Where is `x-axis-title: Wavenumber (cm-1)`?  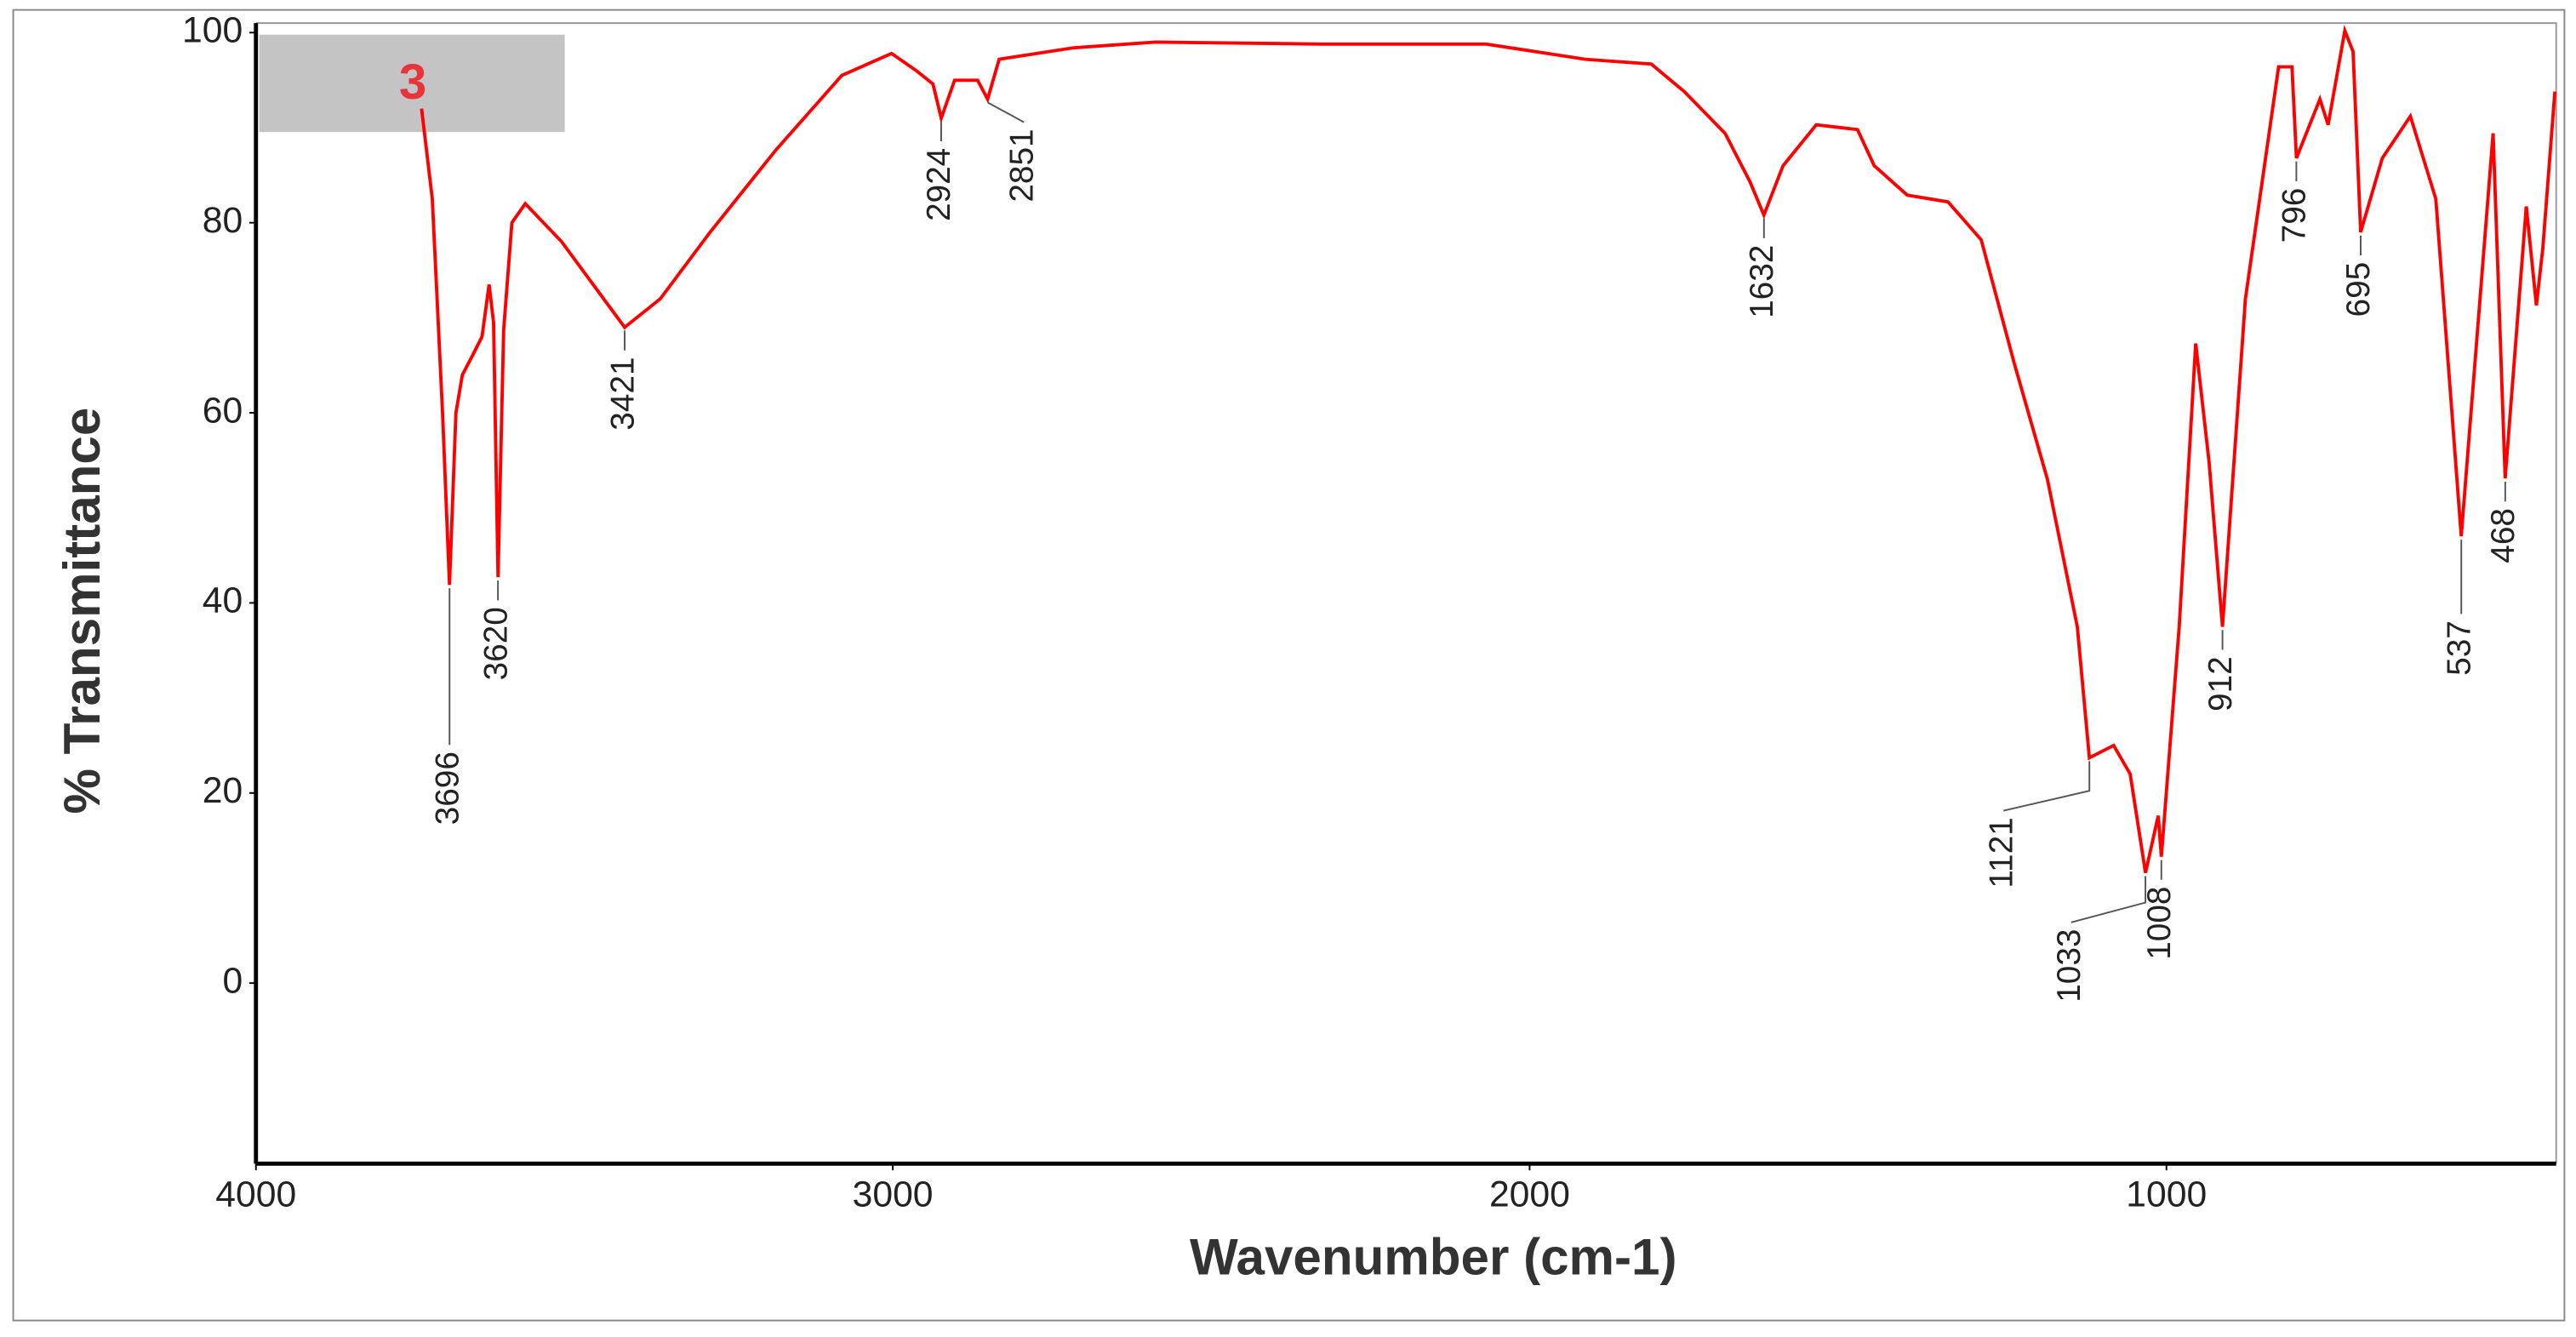
x-axis-title: Wavenumber (cm-1) is located at coordinates (1433, 1256).